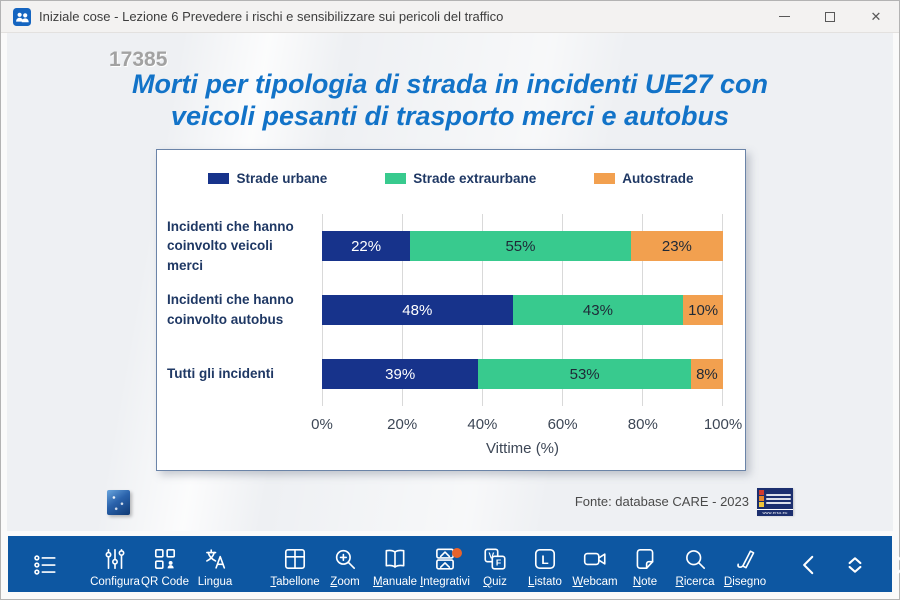 The width and height of the screenshot is (900, 600). I want to click on minimize-button, so click(784, 16).